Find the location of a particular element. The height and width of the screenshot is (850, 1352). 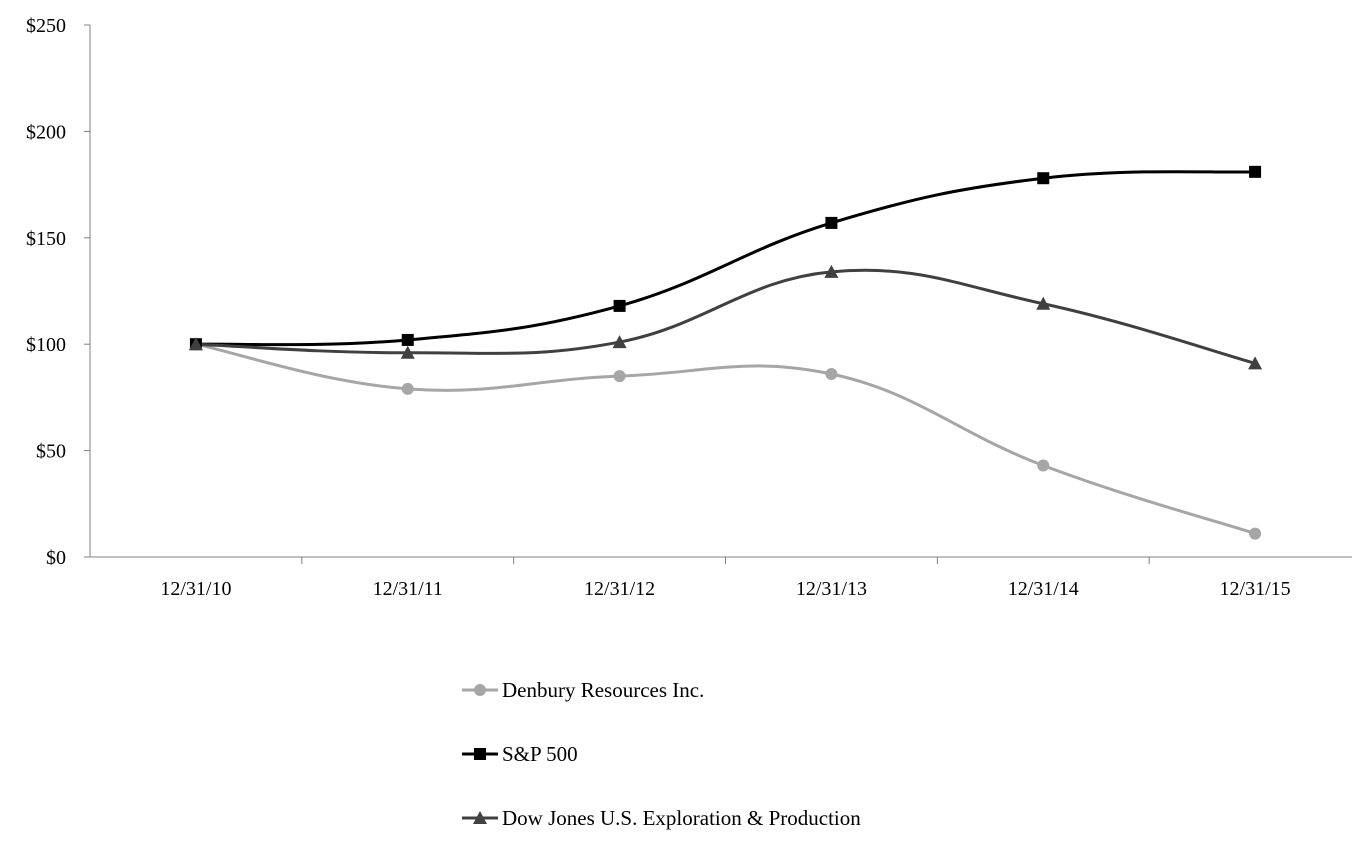

y-tick-label: $250 is located at coordinates (46, 26).